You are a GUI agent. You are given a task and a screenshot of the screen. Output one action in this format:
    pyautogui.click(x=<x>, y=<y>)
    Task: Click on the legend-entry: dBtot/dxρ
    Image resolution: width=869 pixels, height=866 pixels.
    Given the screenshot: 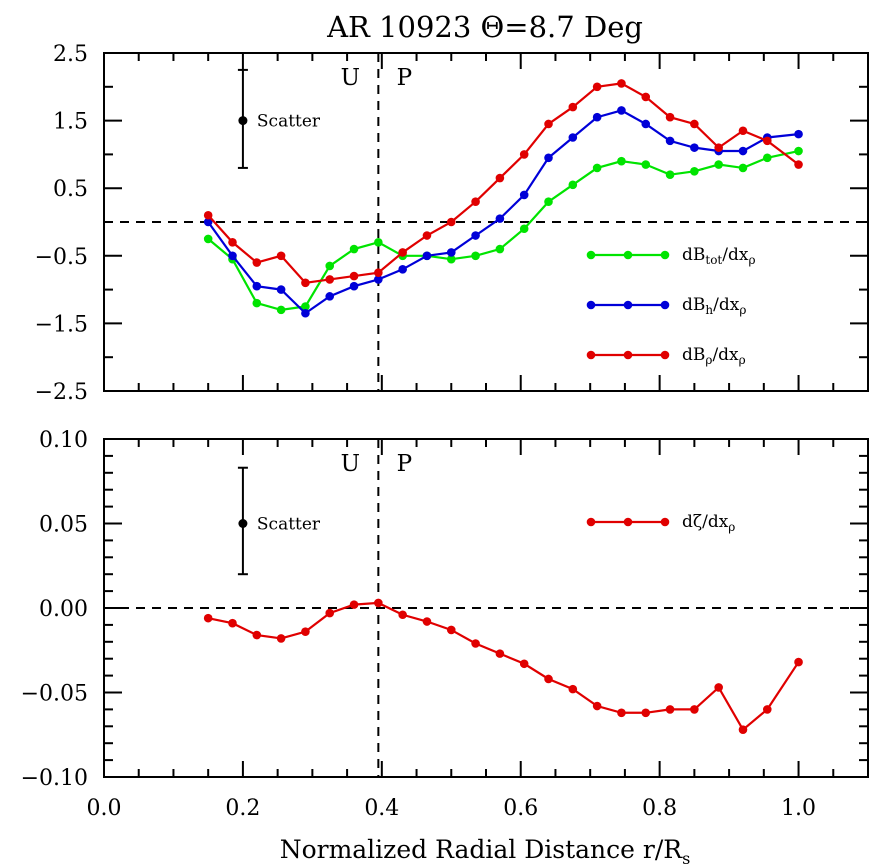 What is the action you would take?
    pyautogui.click(x=719, y=256)
    